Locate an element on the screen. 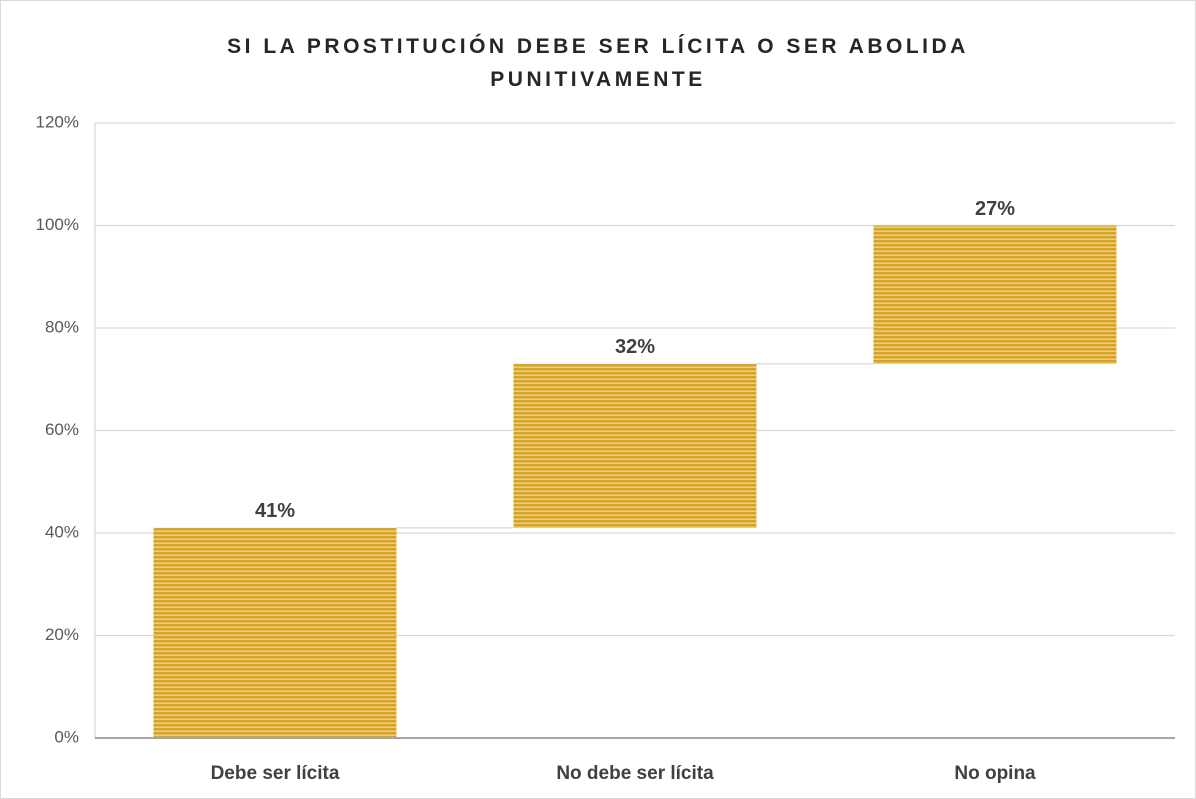 Image resolution: width=1196 pixels, height=799 pixels. x-tick-label: No opina is located at coordinates (995, 773).